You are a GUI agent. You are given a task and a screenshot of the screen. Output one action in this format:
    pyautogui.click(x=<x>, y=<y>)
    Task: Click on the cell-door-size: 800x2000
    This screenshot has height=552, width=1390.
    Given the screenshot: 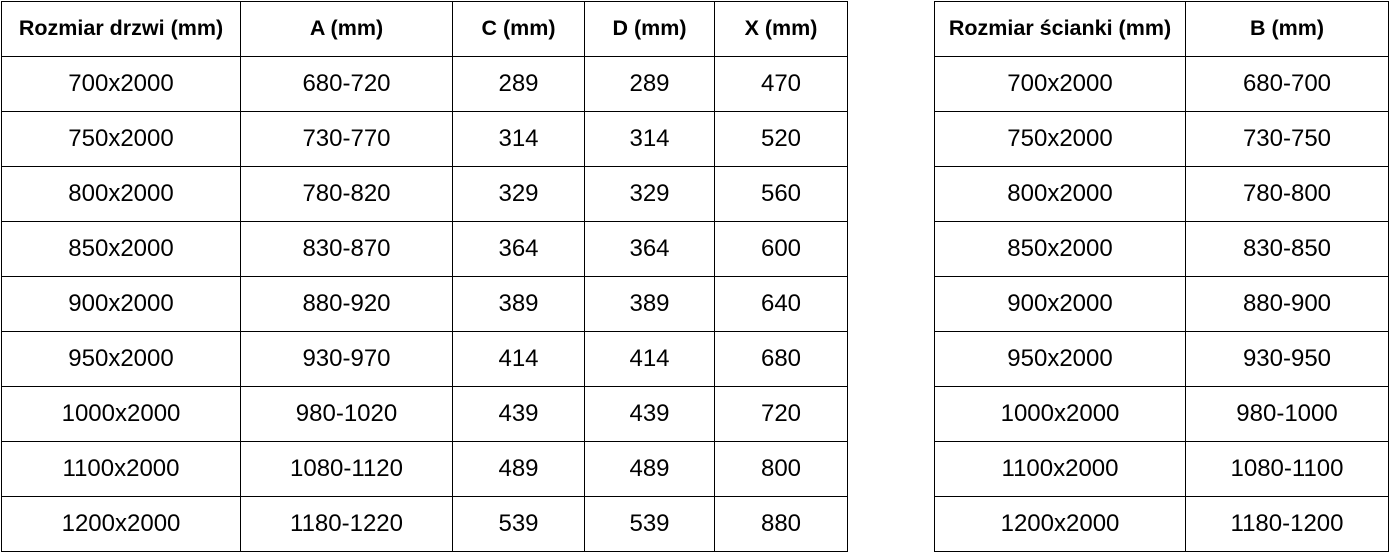 What is the action you would take?
    pyautogui.click(x=121, y=194)
    